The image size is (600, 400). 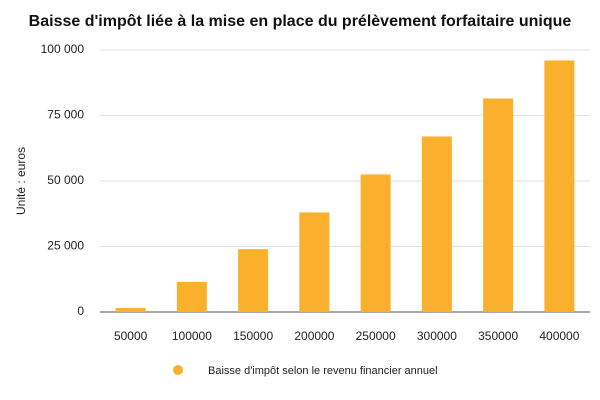 I want to click on x-tick-label: 350000, so click(x=498, y=336).